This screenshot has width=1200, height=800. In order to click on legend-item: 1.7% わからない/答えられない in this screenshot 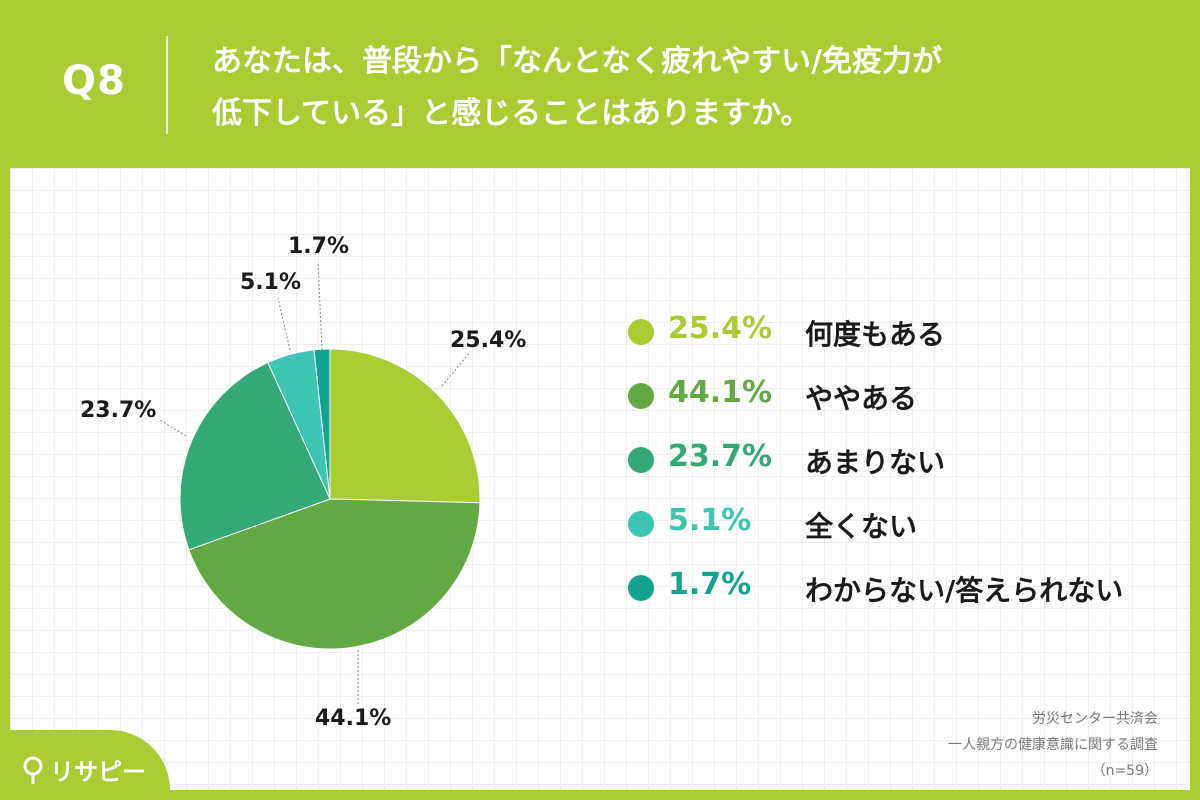, I will do `click(900, 593)`.